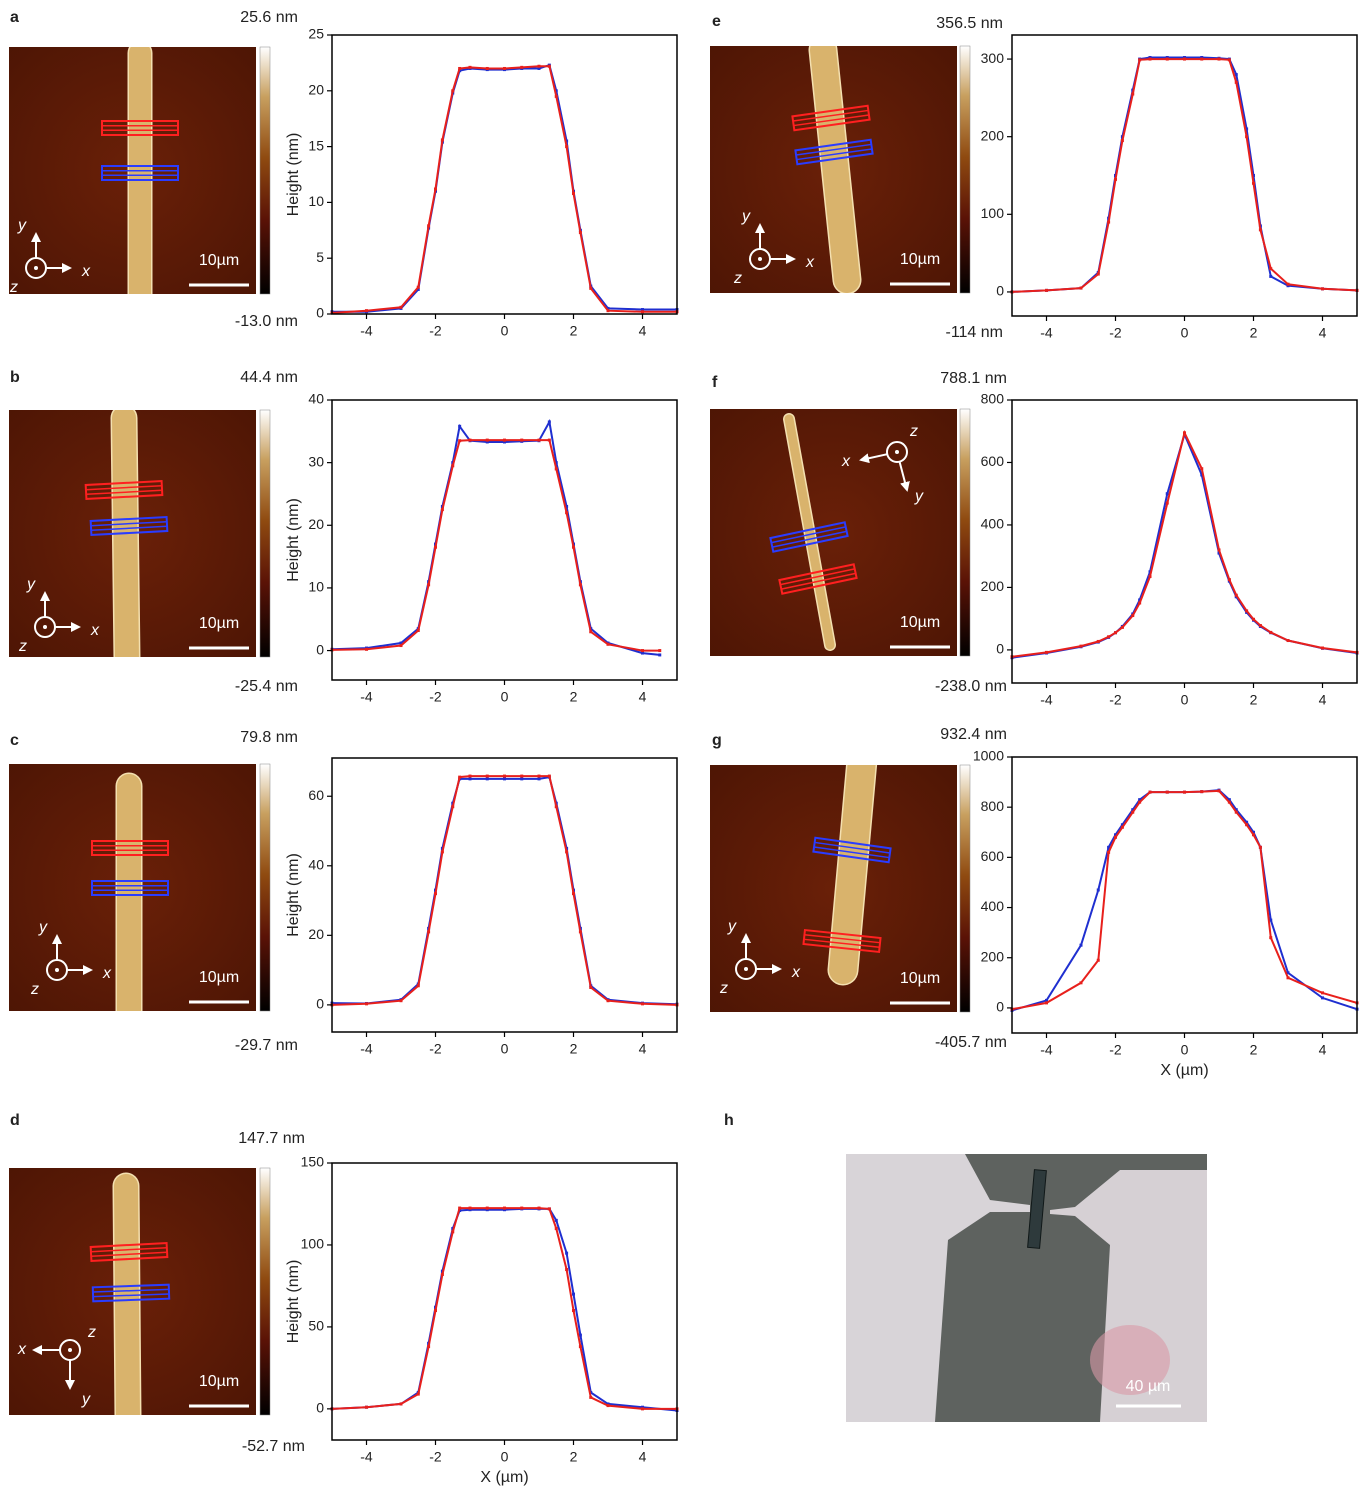 The image size is (1366, 1486). Describe the element at coordinates (131, 1293) in the screenshot. I see `roi-outline` at that location.